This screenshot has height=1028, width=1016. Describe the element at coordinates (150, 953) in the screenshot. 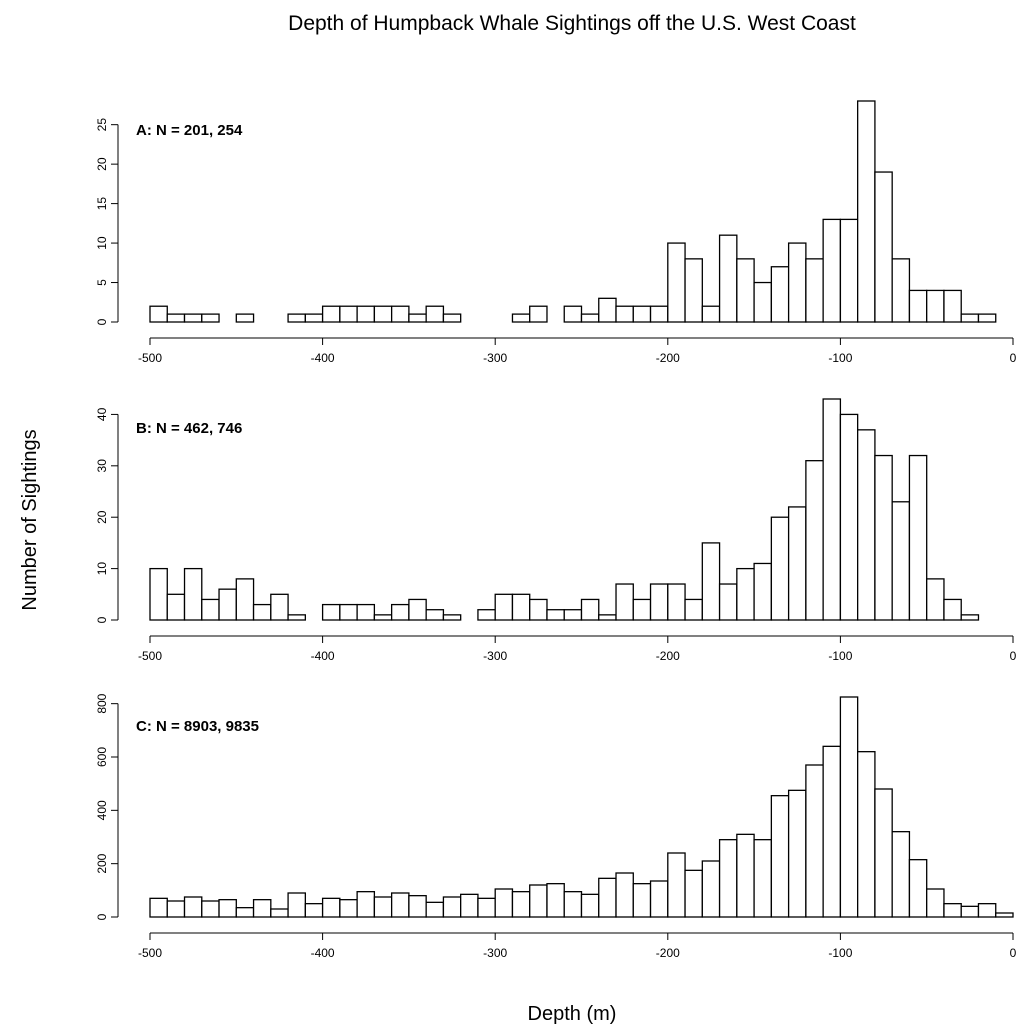

I see `x-tick-label-c: -500` at that location.